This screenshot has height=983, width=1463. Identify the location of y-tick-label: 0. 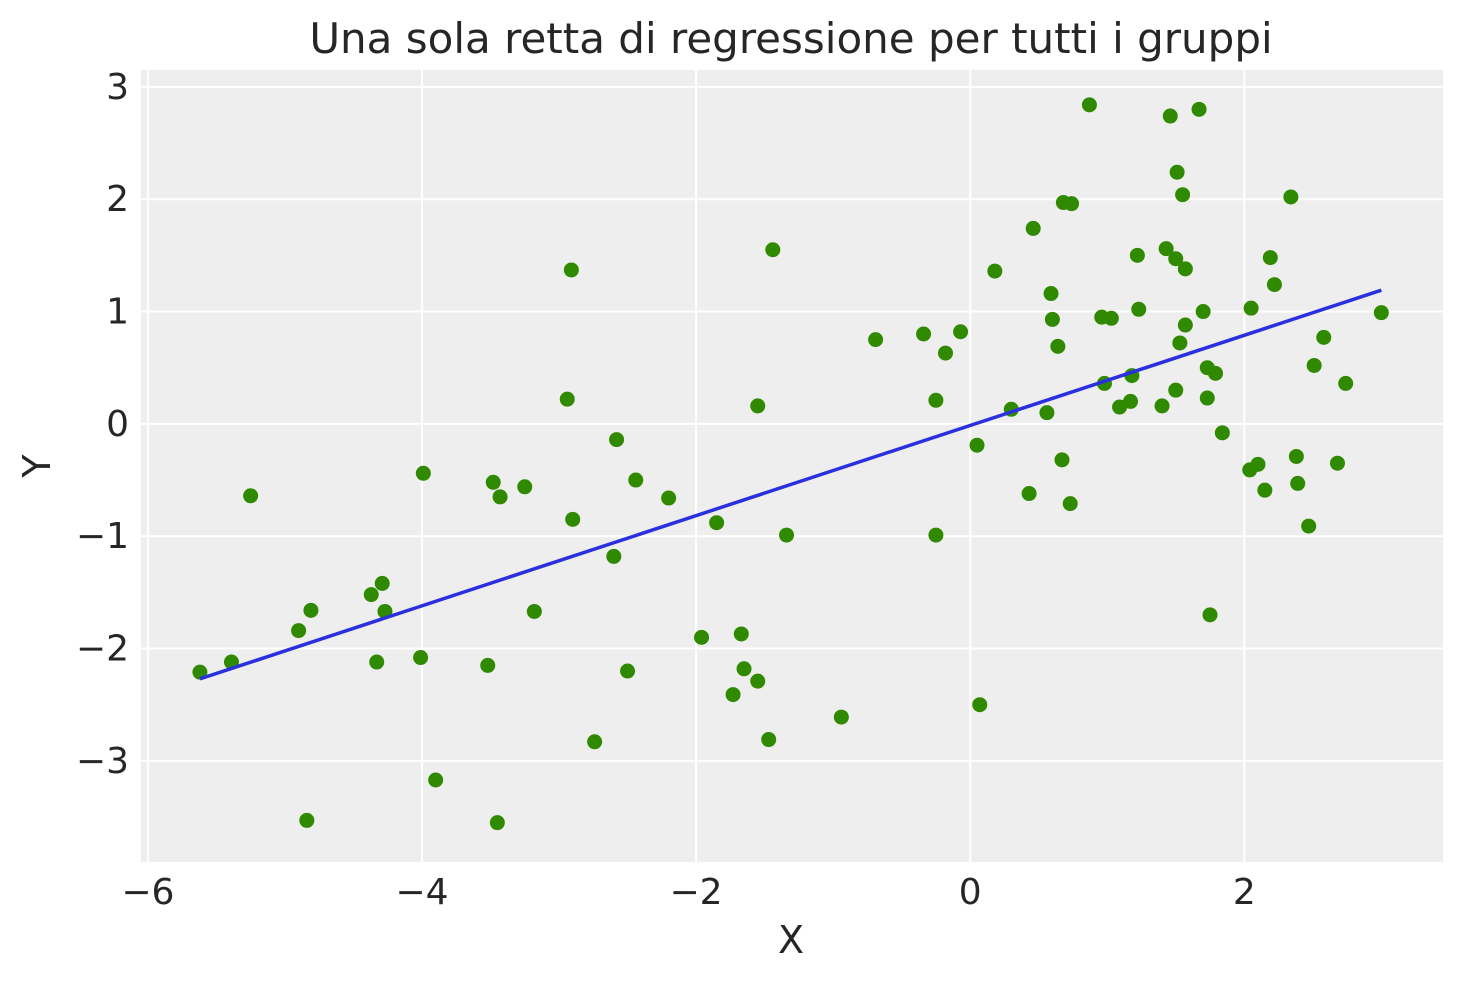
(117, 424).